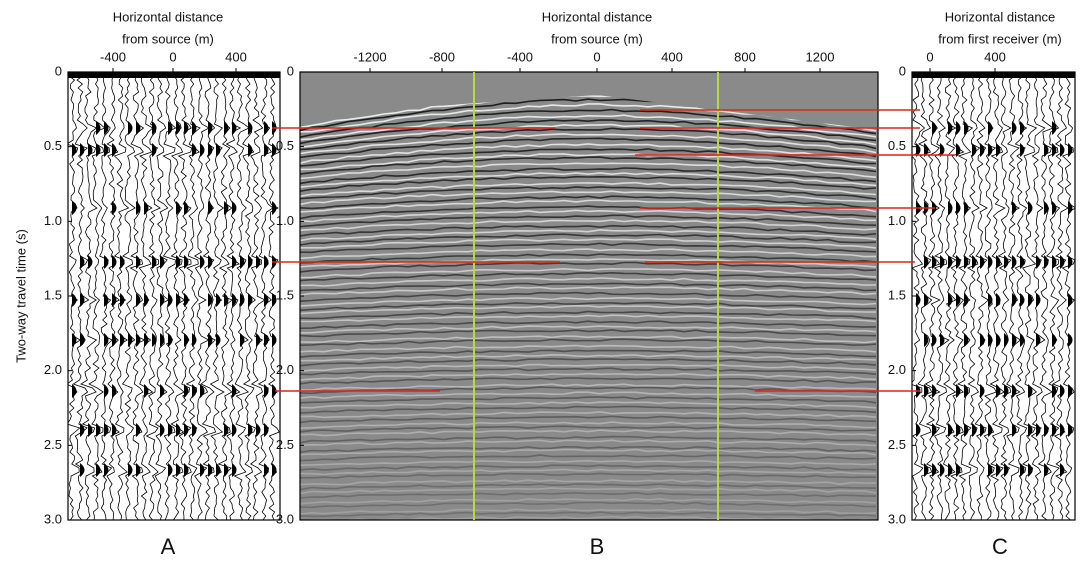 The height and width of the screenshot is (564, 1089). Describe the element at coordinates (597, 546) in the screenshot. I see `panel-label: B` at that location.